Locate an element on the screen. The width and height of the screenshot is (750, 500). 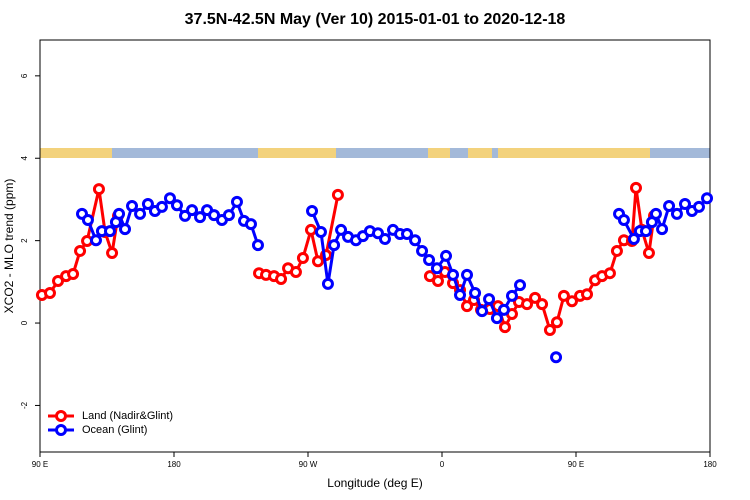
y-axis-label: XCO2 - MLO trend (ppm) is located at coordinates (9, 246).